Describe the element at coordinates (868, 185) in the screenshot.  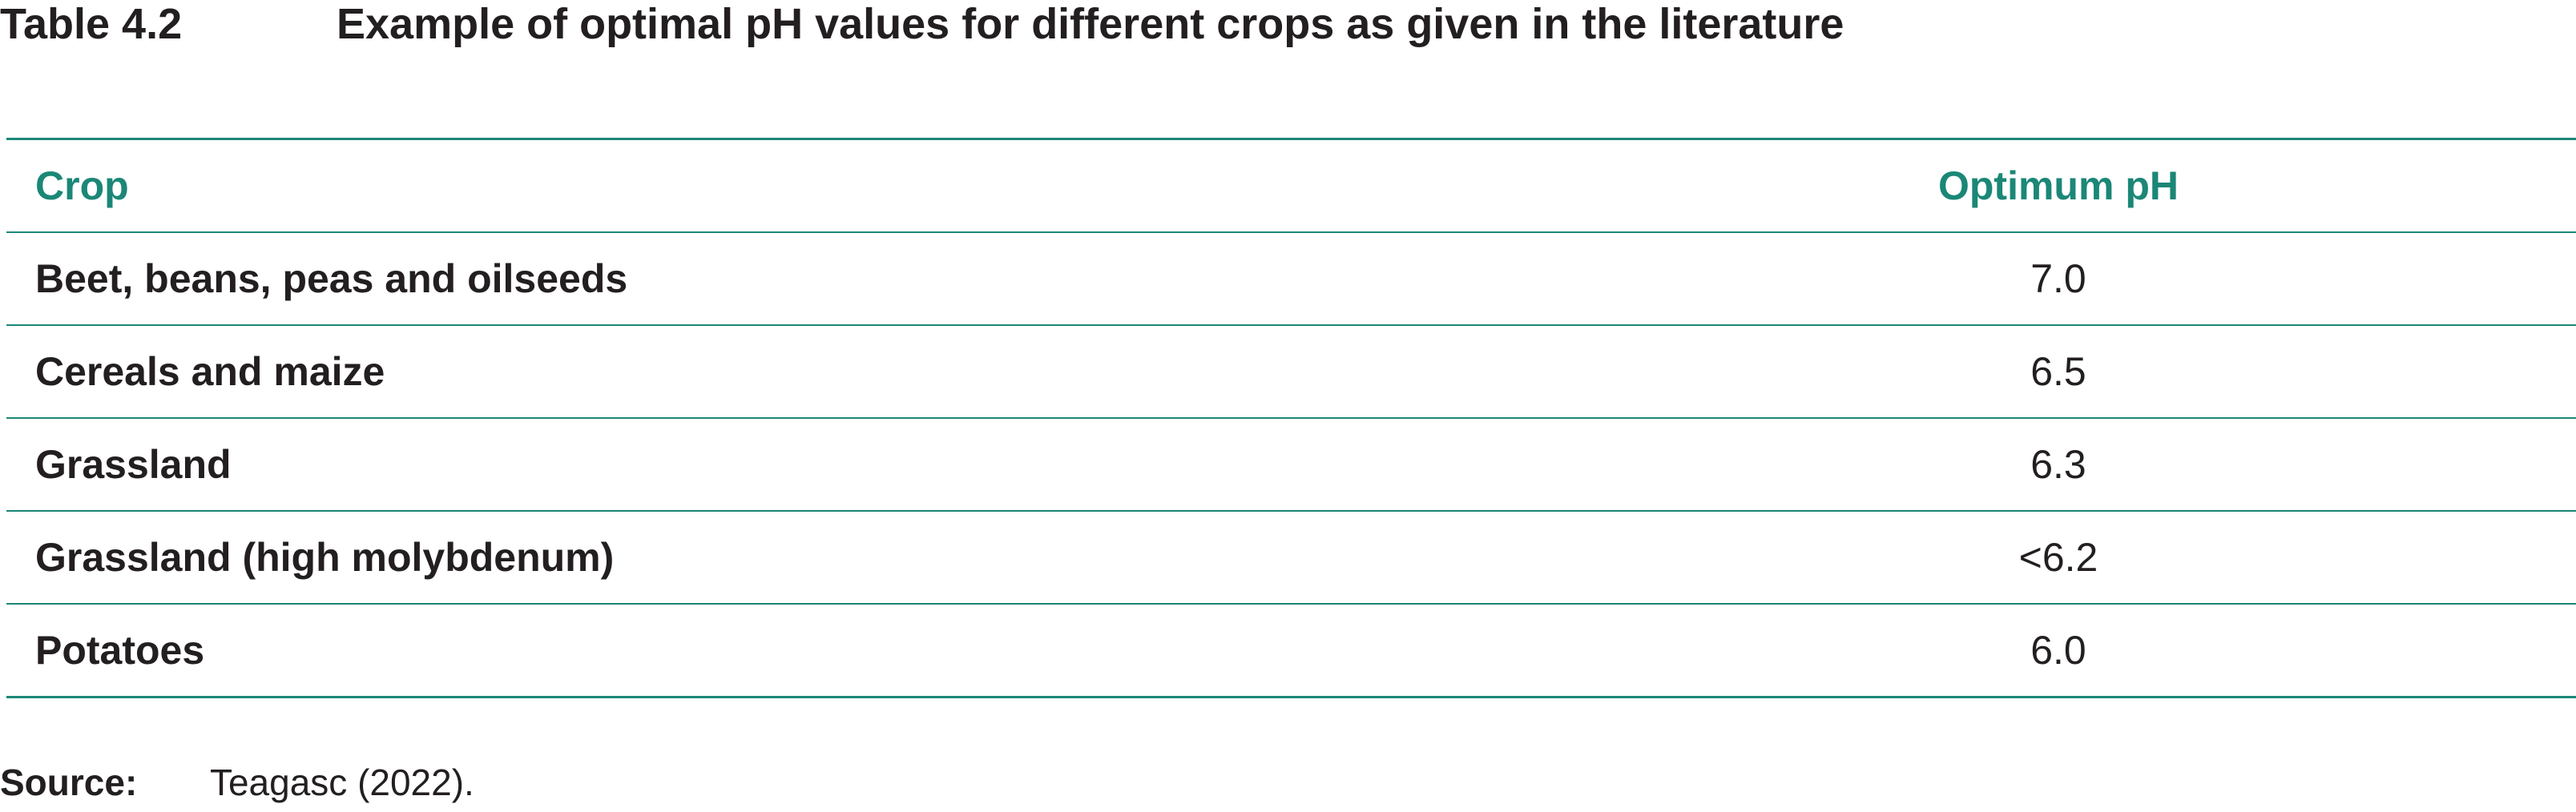
I see `crop-column-header: Crop` at that location.